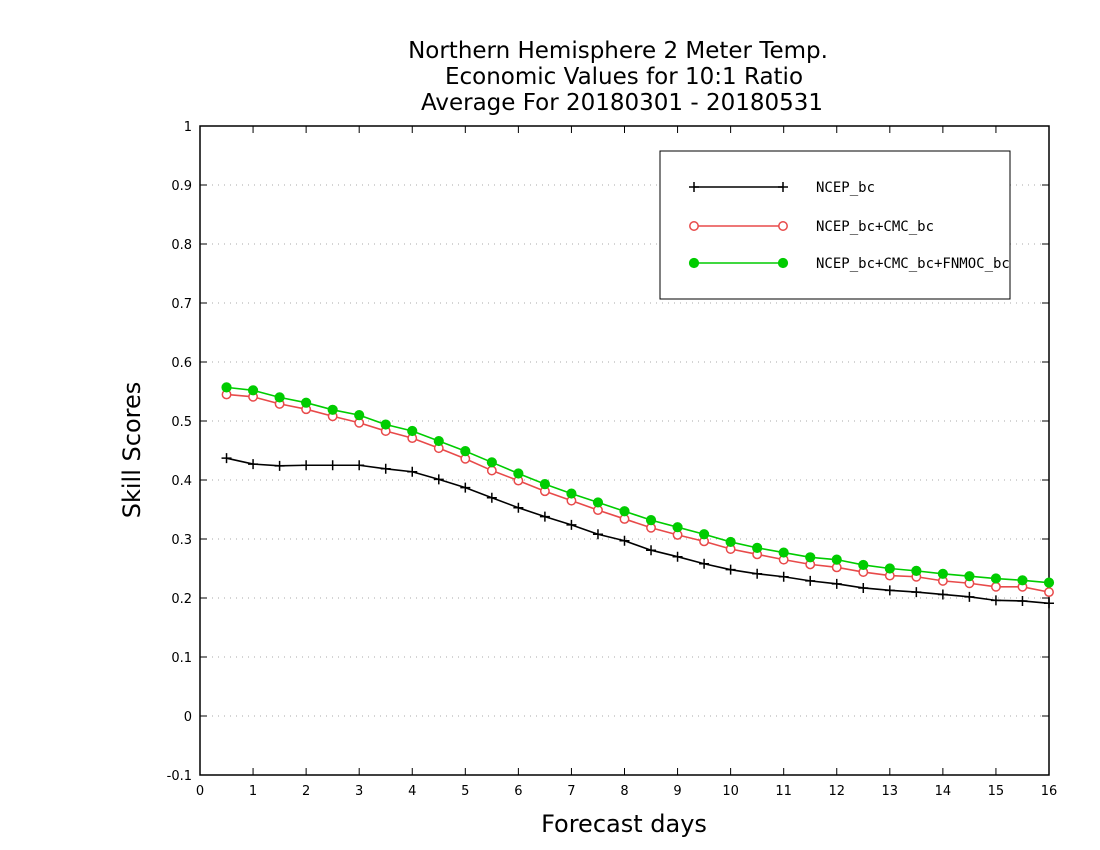 The image size is (1100, 850). I want to click on y-tick-label: 1, so click(188, 127).